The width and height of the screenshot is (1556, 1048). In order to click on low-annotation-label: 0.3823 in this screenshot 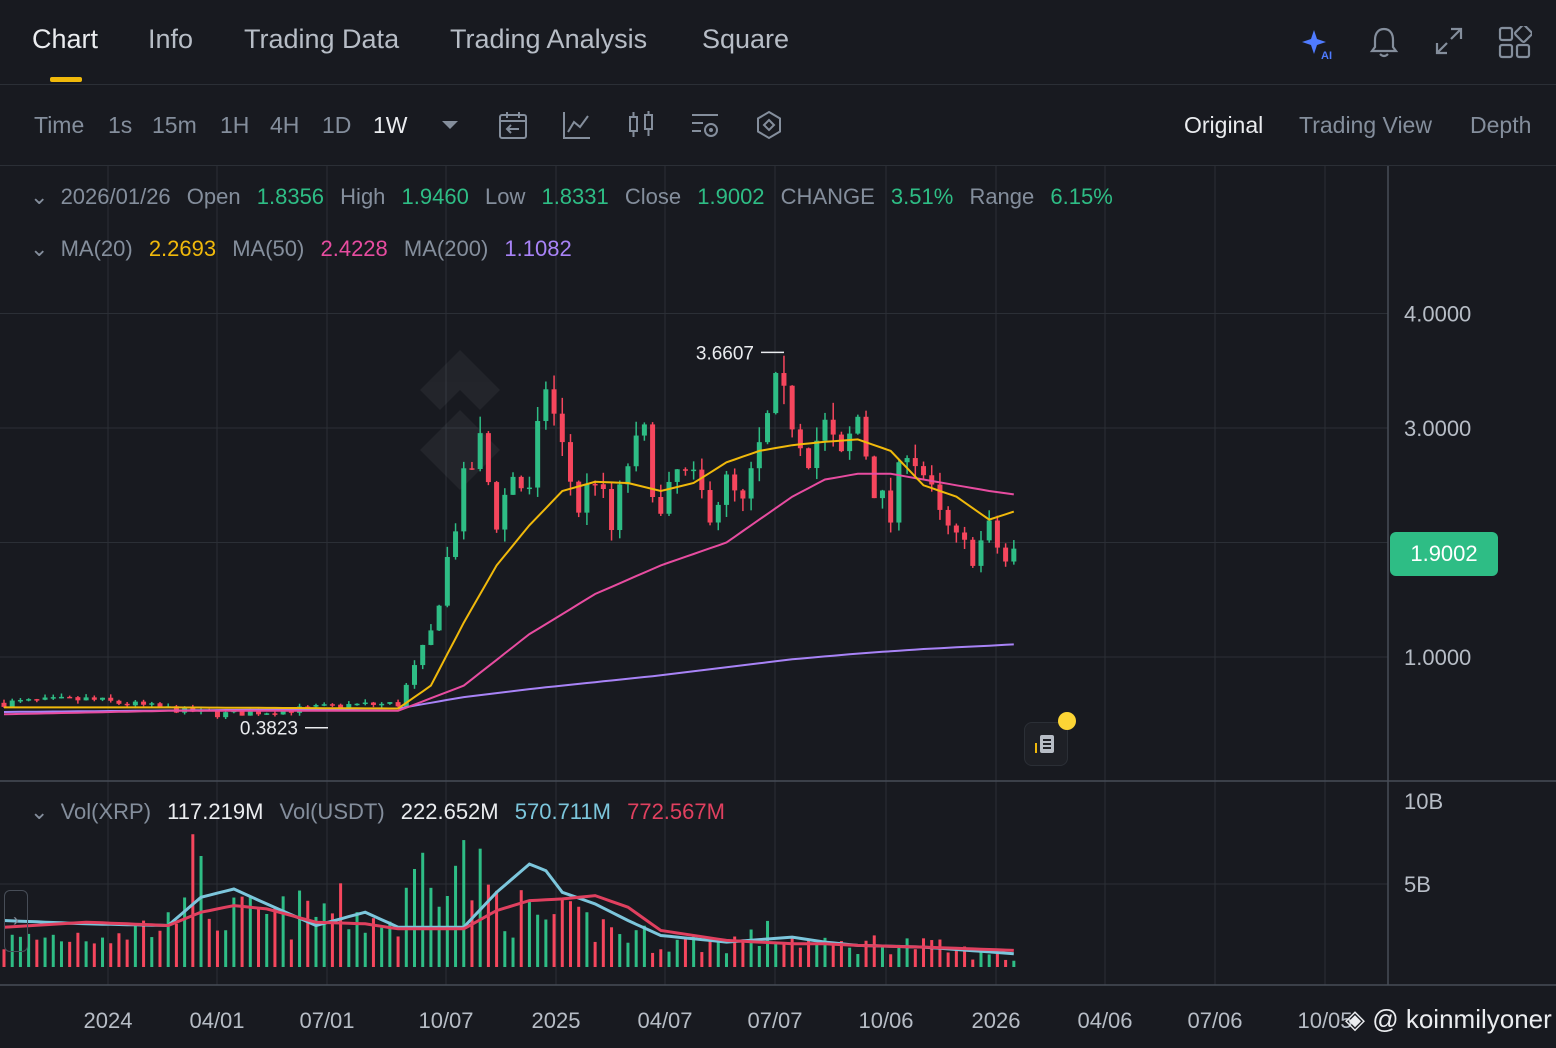, I will do `click(269, 729)`.